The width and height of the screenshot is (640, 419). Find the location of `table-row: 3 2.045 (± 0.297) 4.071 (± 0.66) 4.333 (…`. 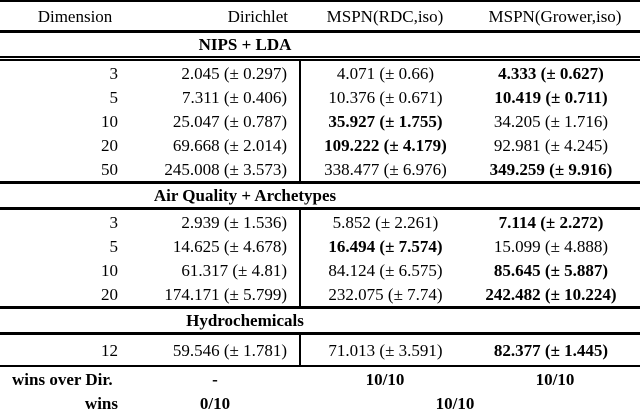

table-row: 3 2.045 (± 0.297) 4.071 (± 0.66) 4.333 (… is located at coordinates (320, 71).